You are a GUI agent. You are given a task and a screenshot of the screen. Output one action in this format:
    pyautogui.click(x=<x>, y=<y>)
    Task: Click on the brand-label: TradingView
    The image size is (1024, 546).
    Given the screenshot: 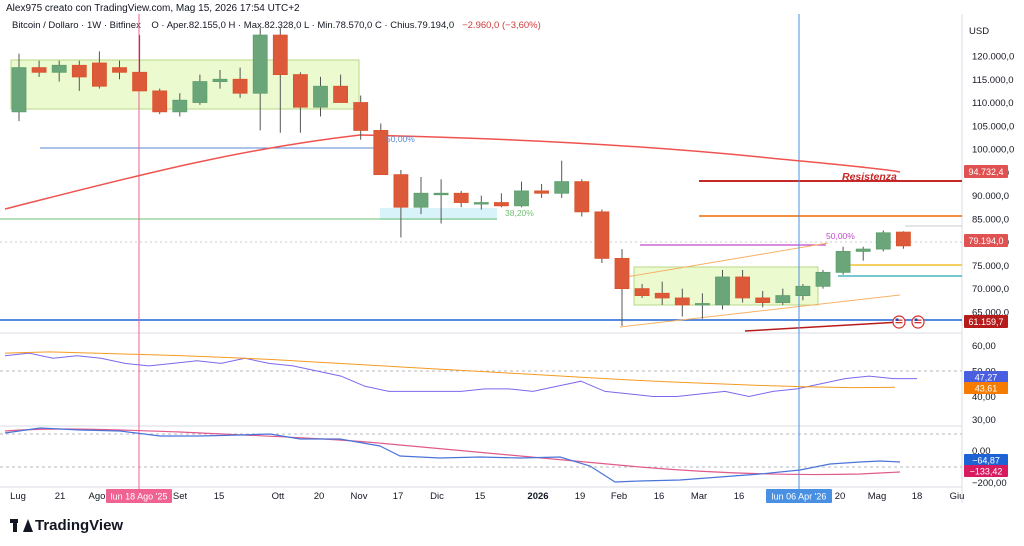 What is the action you would take?
    pyautogui.click(x=79, y=525)
    